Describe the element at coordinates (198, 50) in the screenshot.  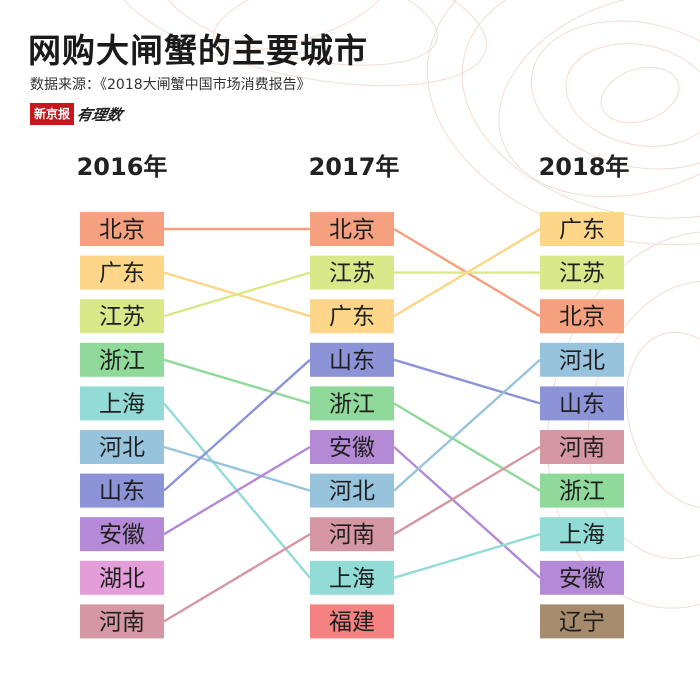
I see `chart-title: 网购大闸蟹的主要城市` at that location.